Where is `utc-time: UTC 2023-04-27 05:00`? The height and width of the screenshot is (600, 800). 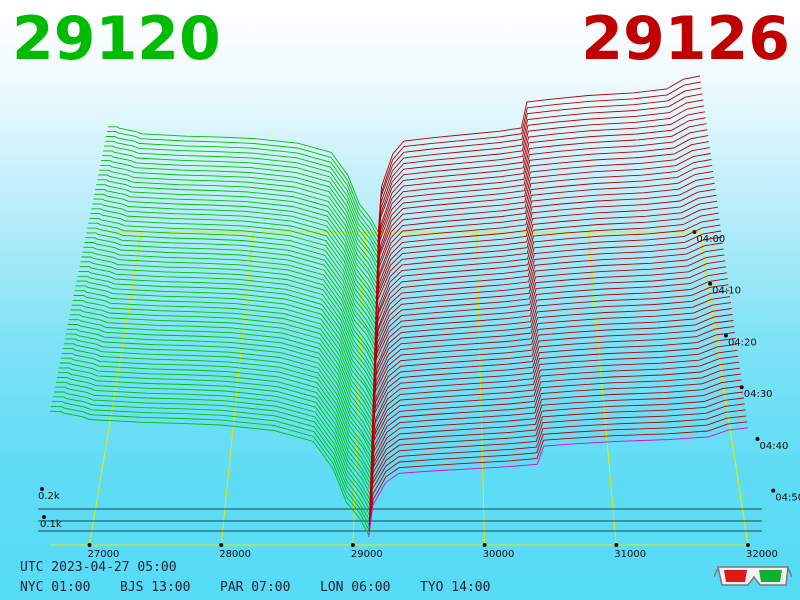 utc-time: UTC 2023-04-27 05:00 is located at coordinates (98, 567).